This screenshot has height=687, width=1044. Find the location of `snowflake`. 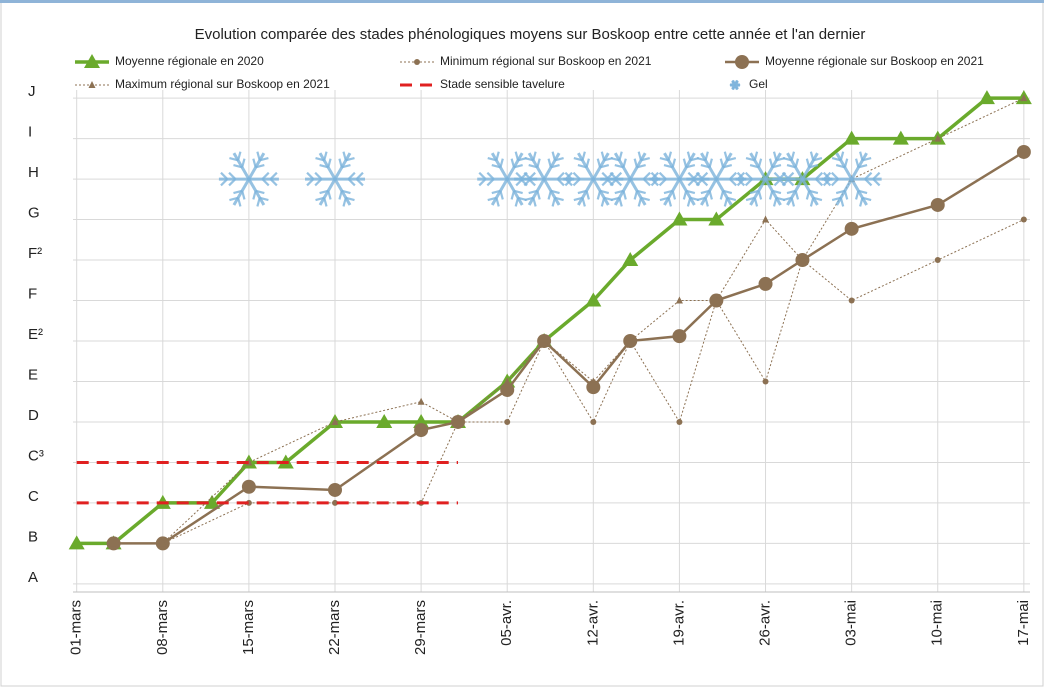

snowflake is located at coordinates (335, 179).